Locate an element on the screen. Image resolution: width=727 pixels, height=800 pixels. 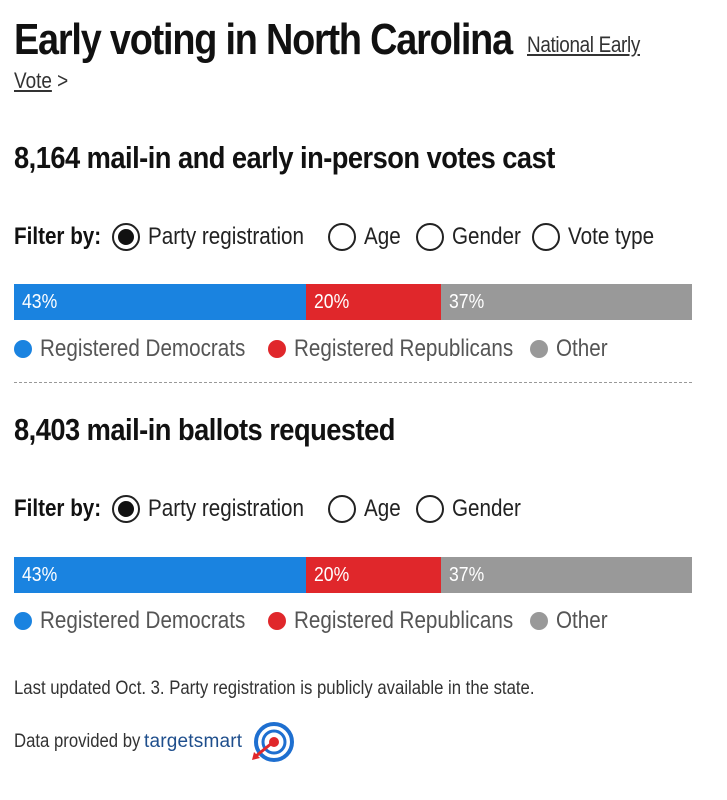
data-provider: Data provided by targetsmart is located at coordinates (155, 742).